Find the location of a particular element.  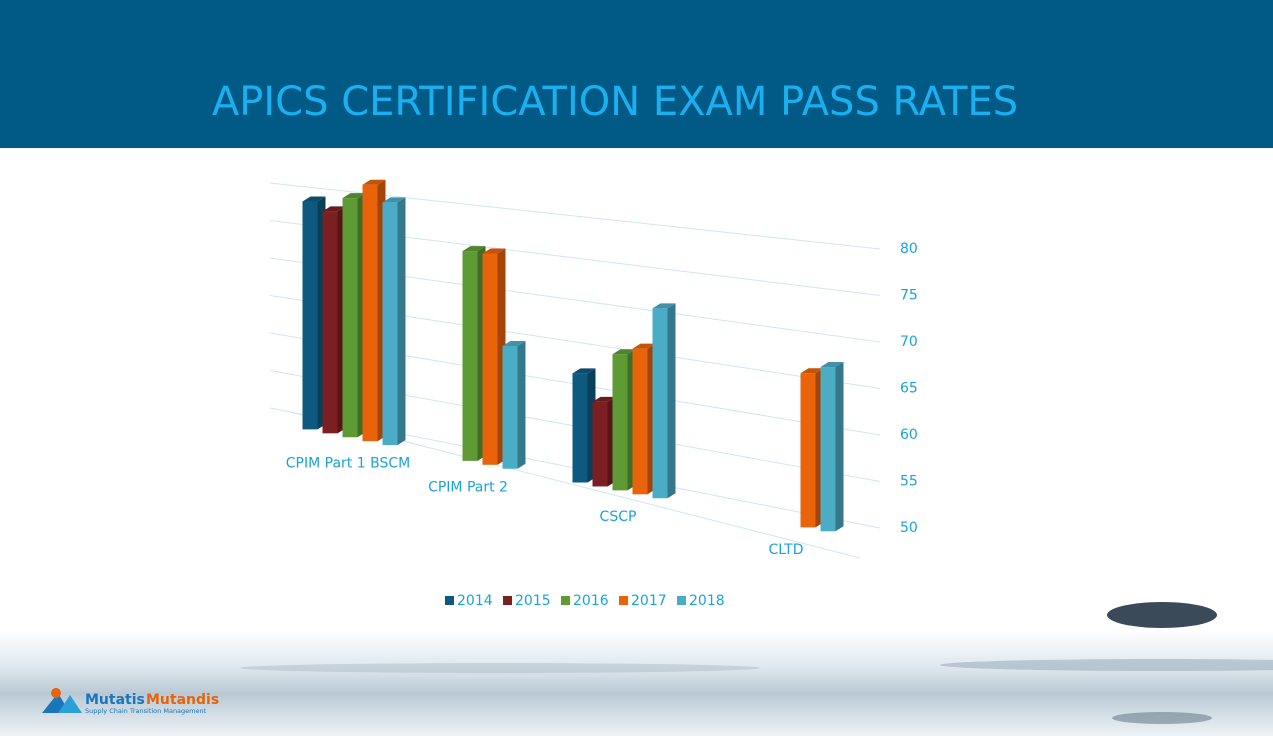

y-tick-label: 70 is located at coordinates (909, 342).